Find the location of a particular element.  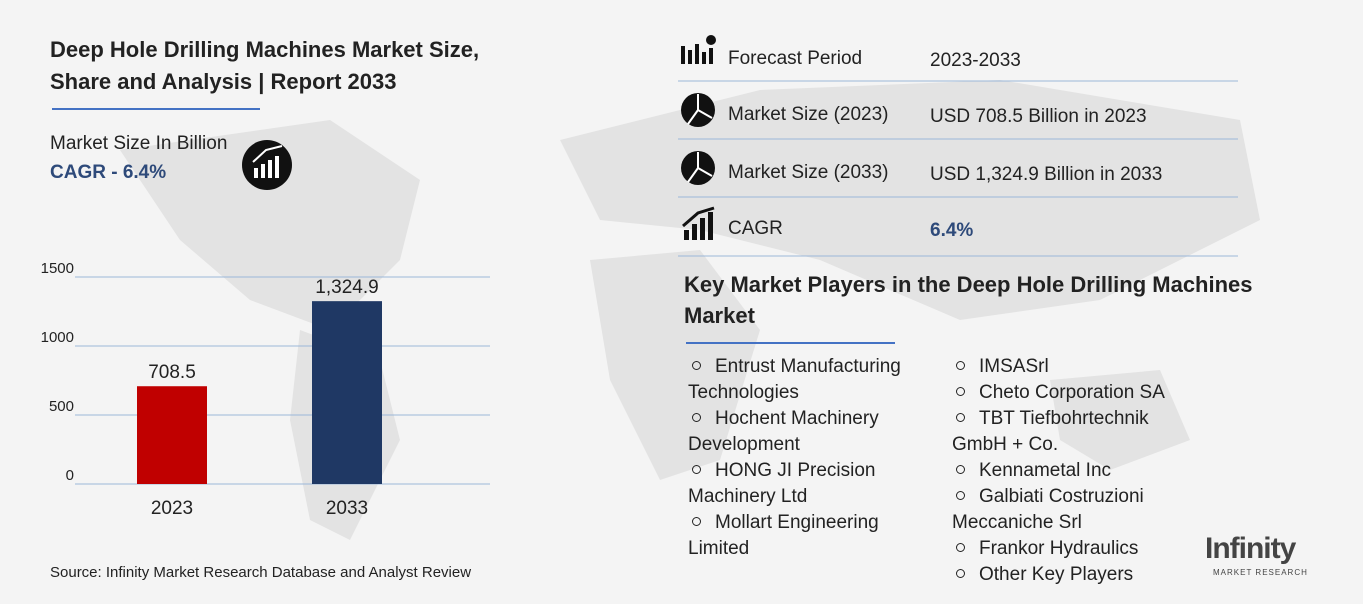

logo-tagline: MARKET RESEARCH is located at coordinates (1260, 572).